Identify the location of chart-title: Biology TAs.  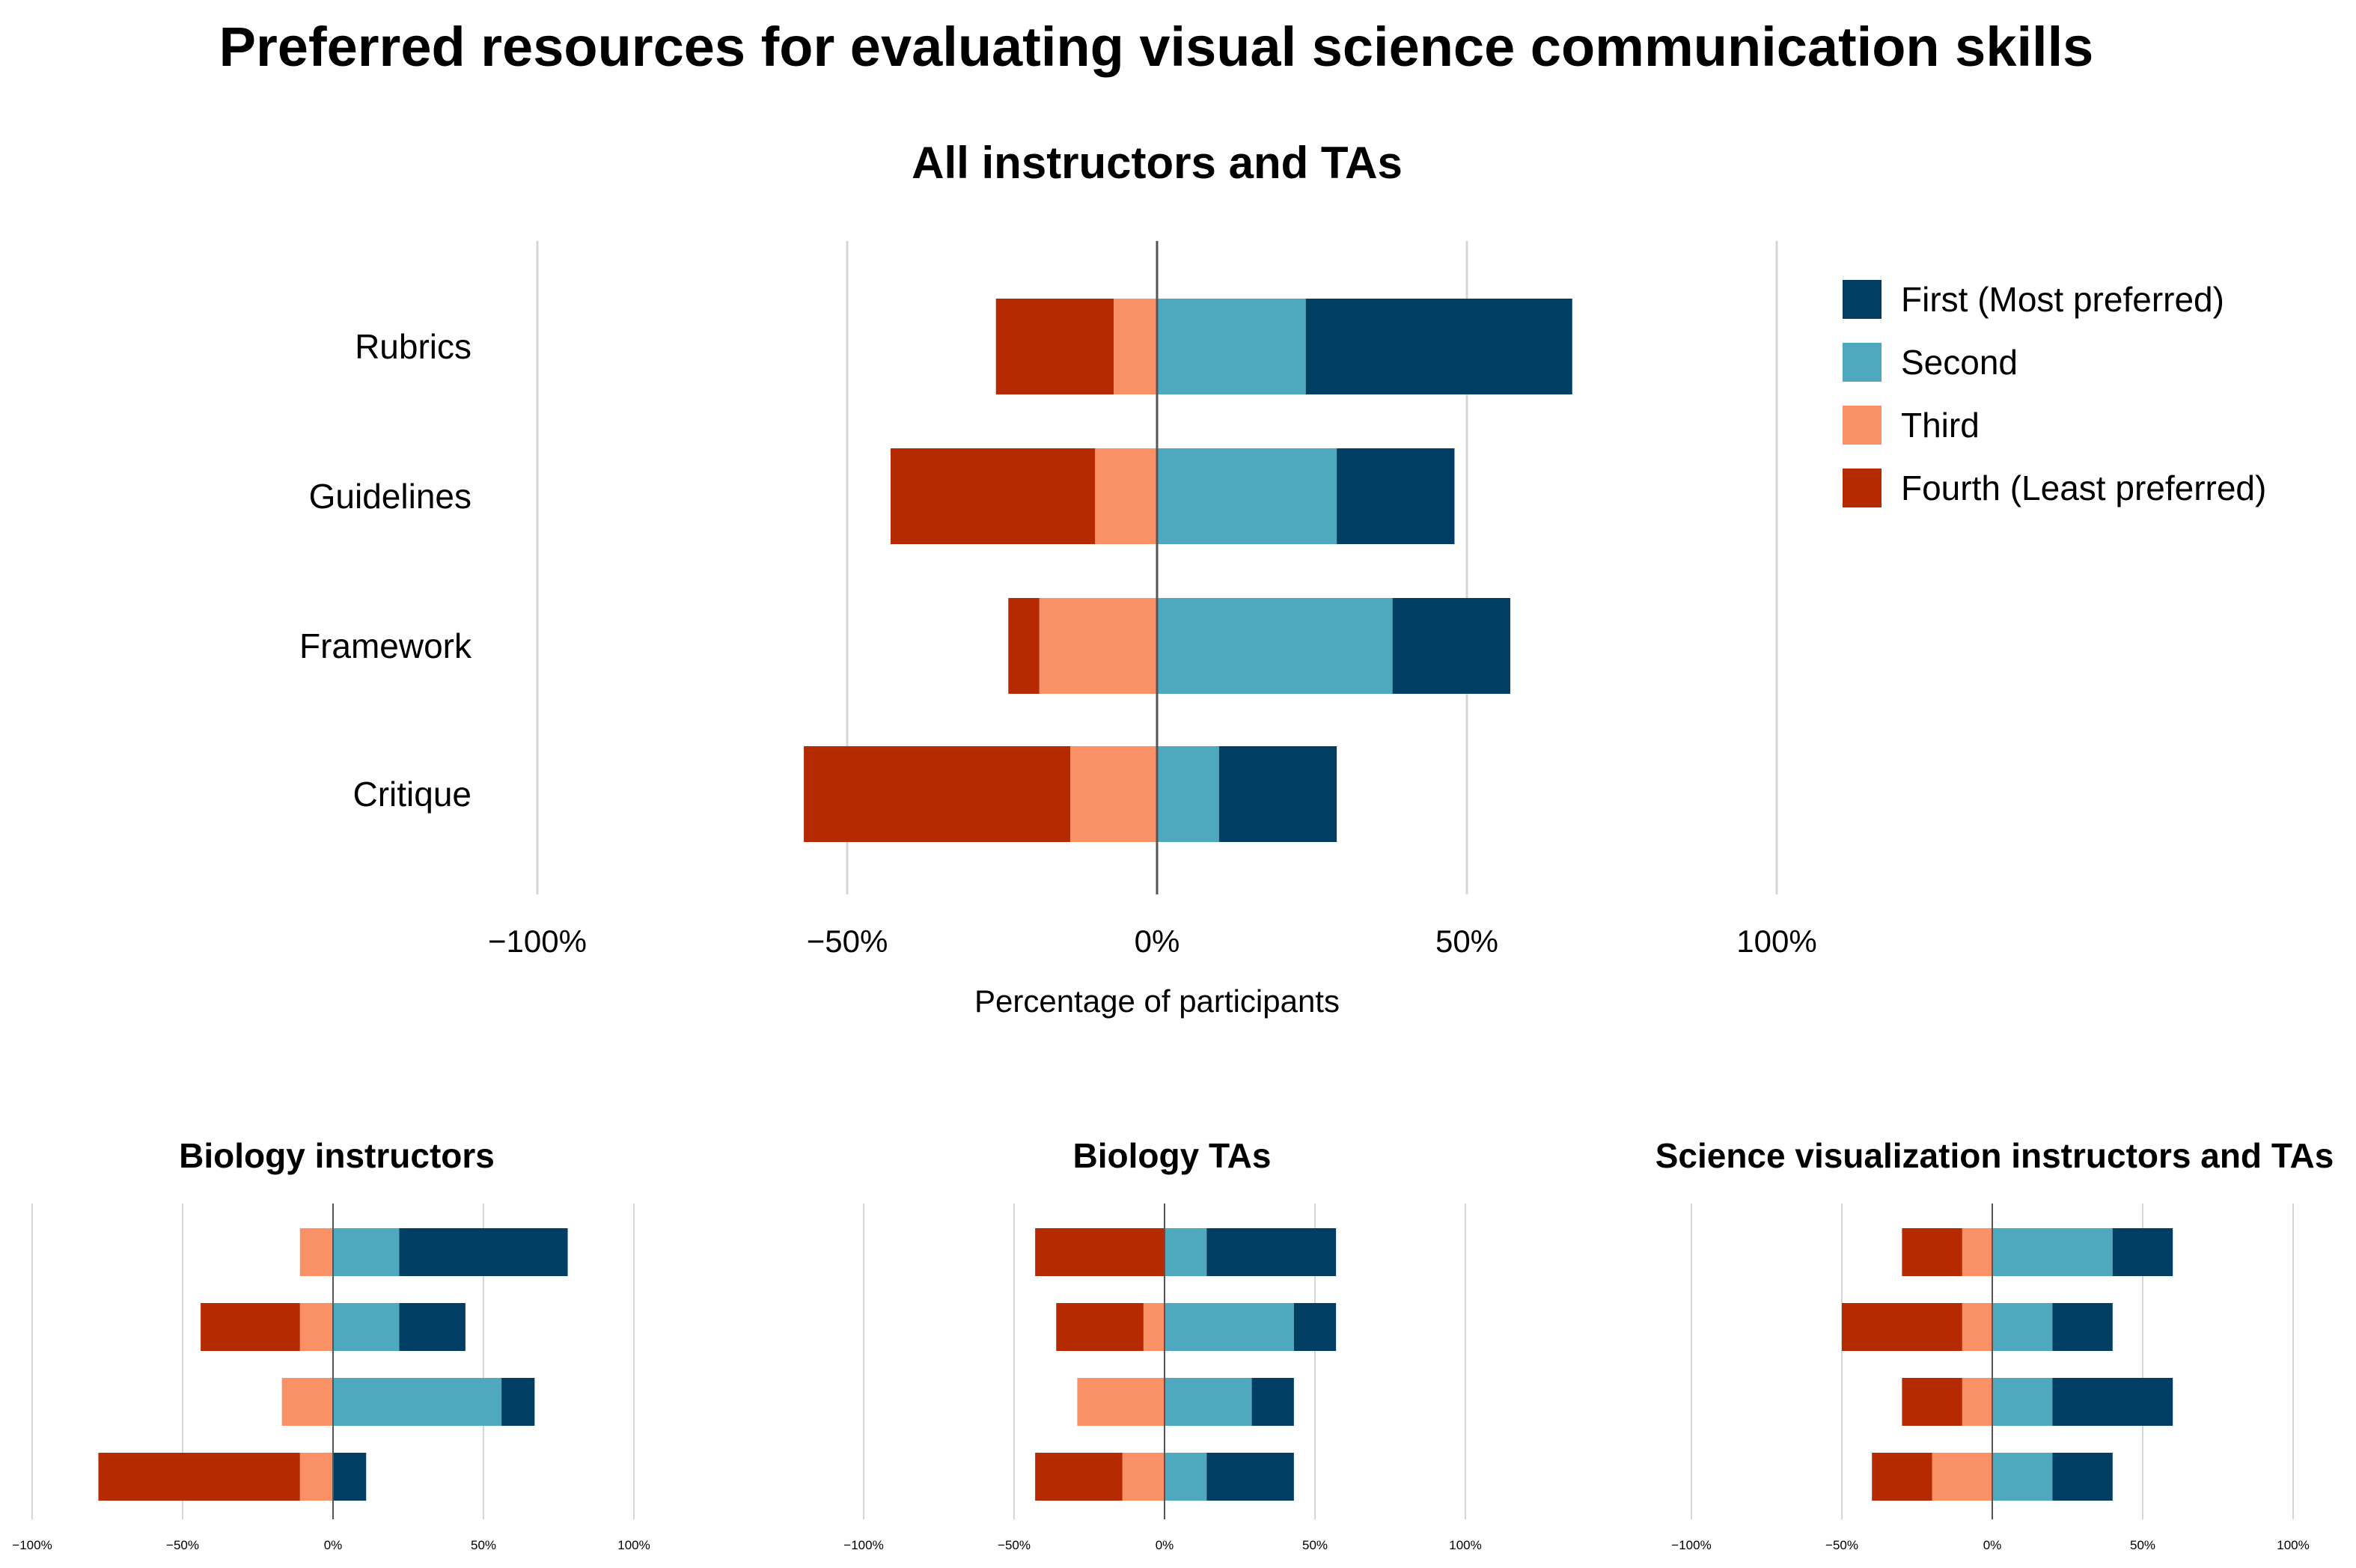
(1172, 1155).